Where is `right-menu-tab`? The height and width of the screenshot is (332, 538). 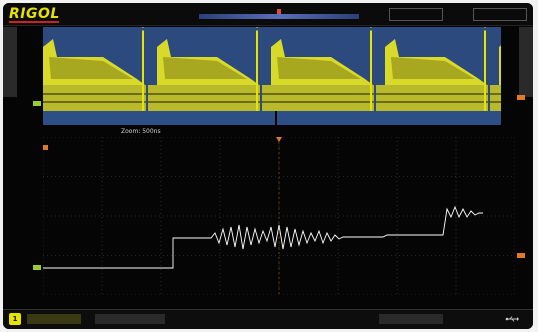
right-menu-tab is located at coordinates (526, 62).